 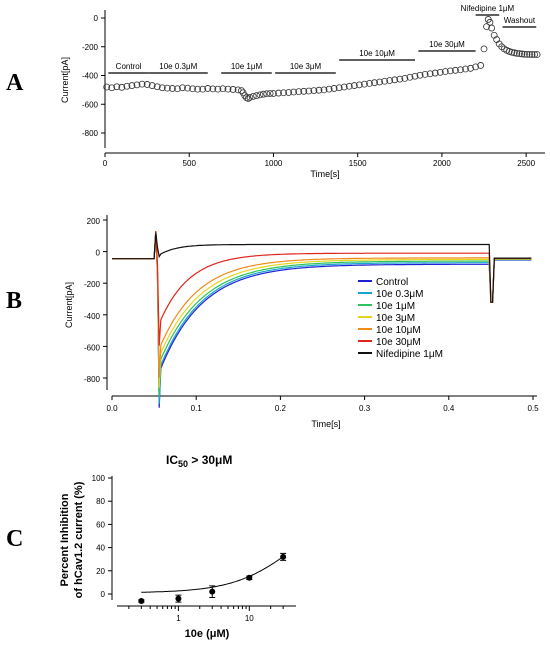 I want to click on panel-b-y-tick-label: -400, so click(x=92, y=316).